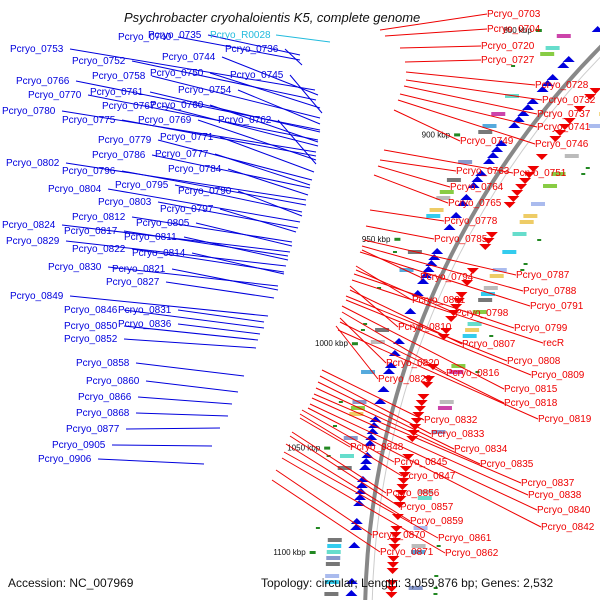 The width and height of the screenshot is (600, 600). I want to click on forward-gene-label: Pcryo_0796, so click(89, 171).